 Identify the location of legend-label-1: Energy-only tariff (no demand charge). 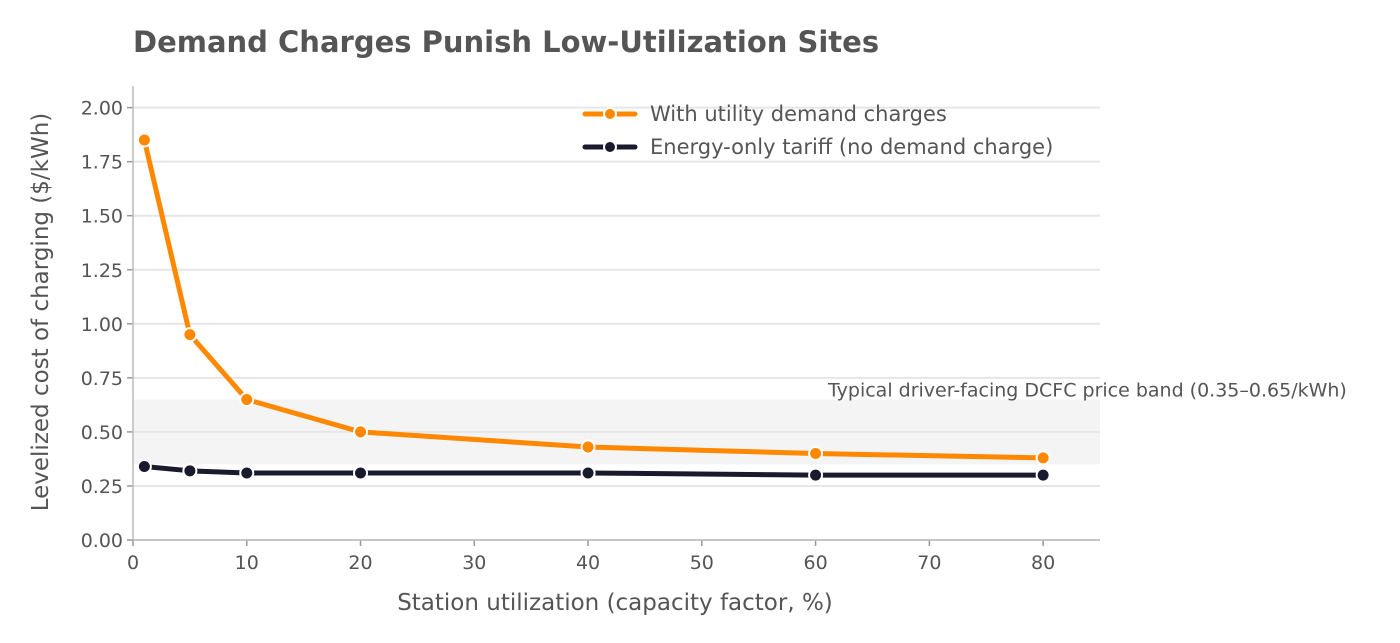
(851, 147).